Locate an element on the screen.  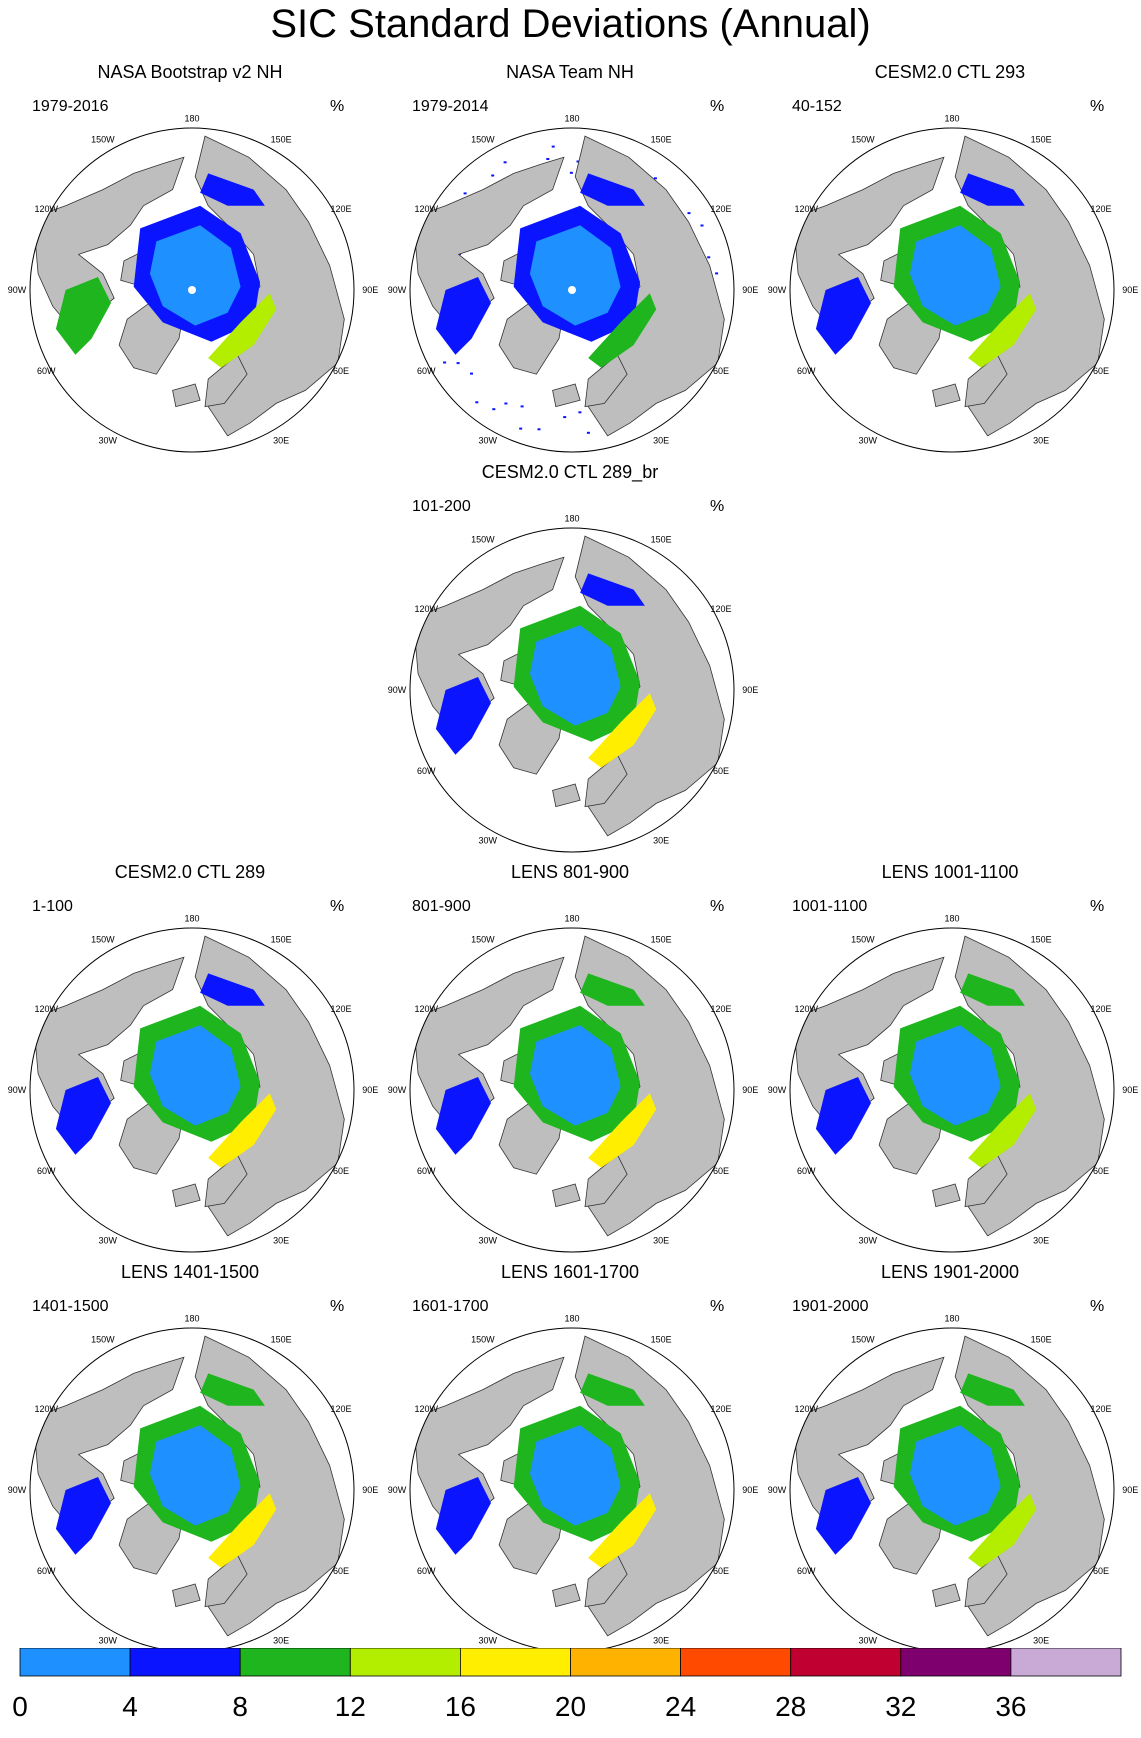
colorbar: 0 4 8 12 16 20 24 28 32 36 is located at coordinates (567, 1685).